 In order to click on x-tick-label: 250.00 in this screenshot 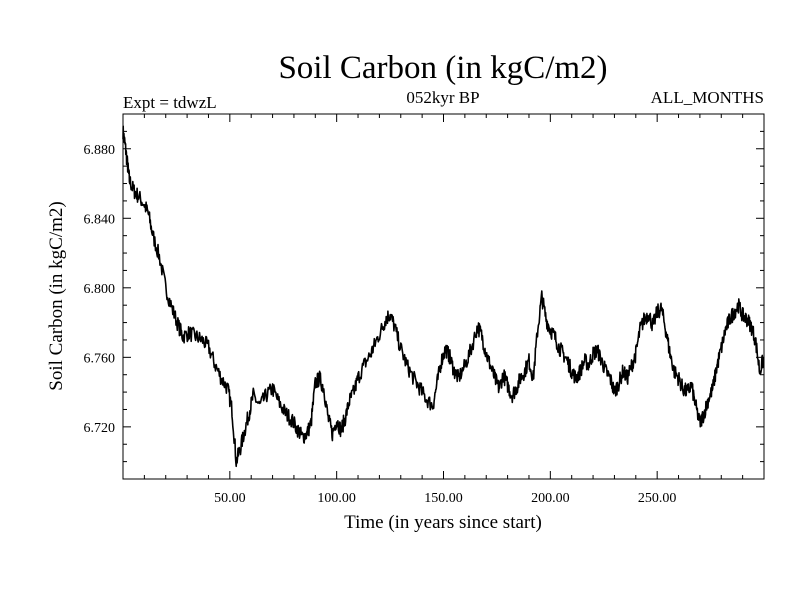, I will do `click(657, 498)`.